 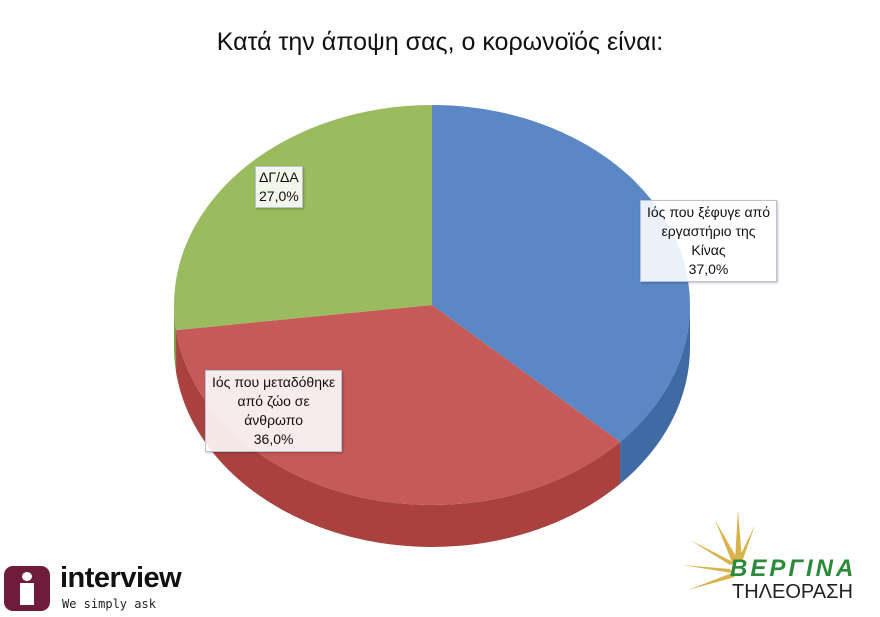 I want to click on logo-tagline: We simply ask, so click(x=109, y=604).